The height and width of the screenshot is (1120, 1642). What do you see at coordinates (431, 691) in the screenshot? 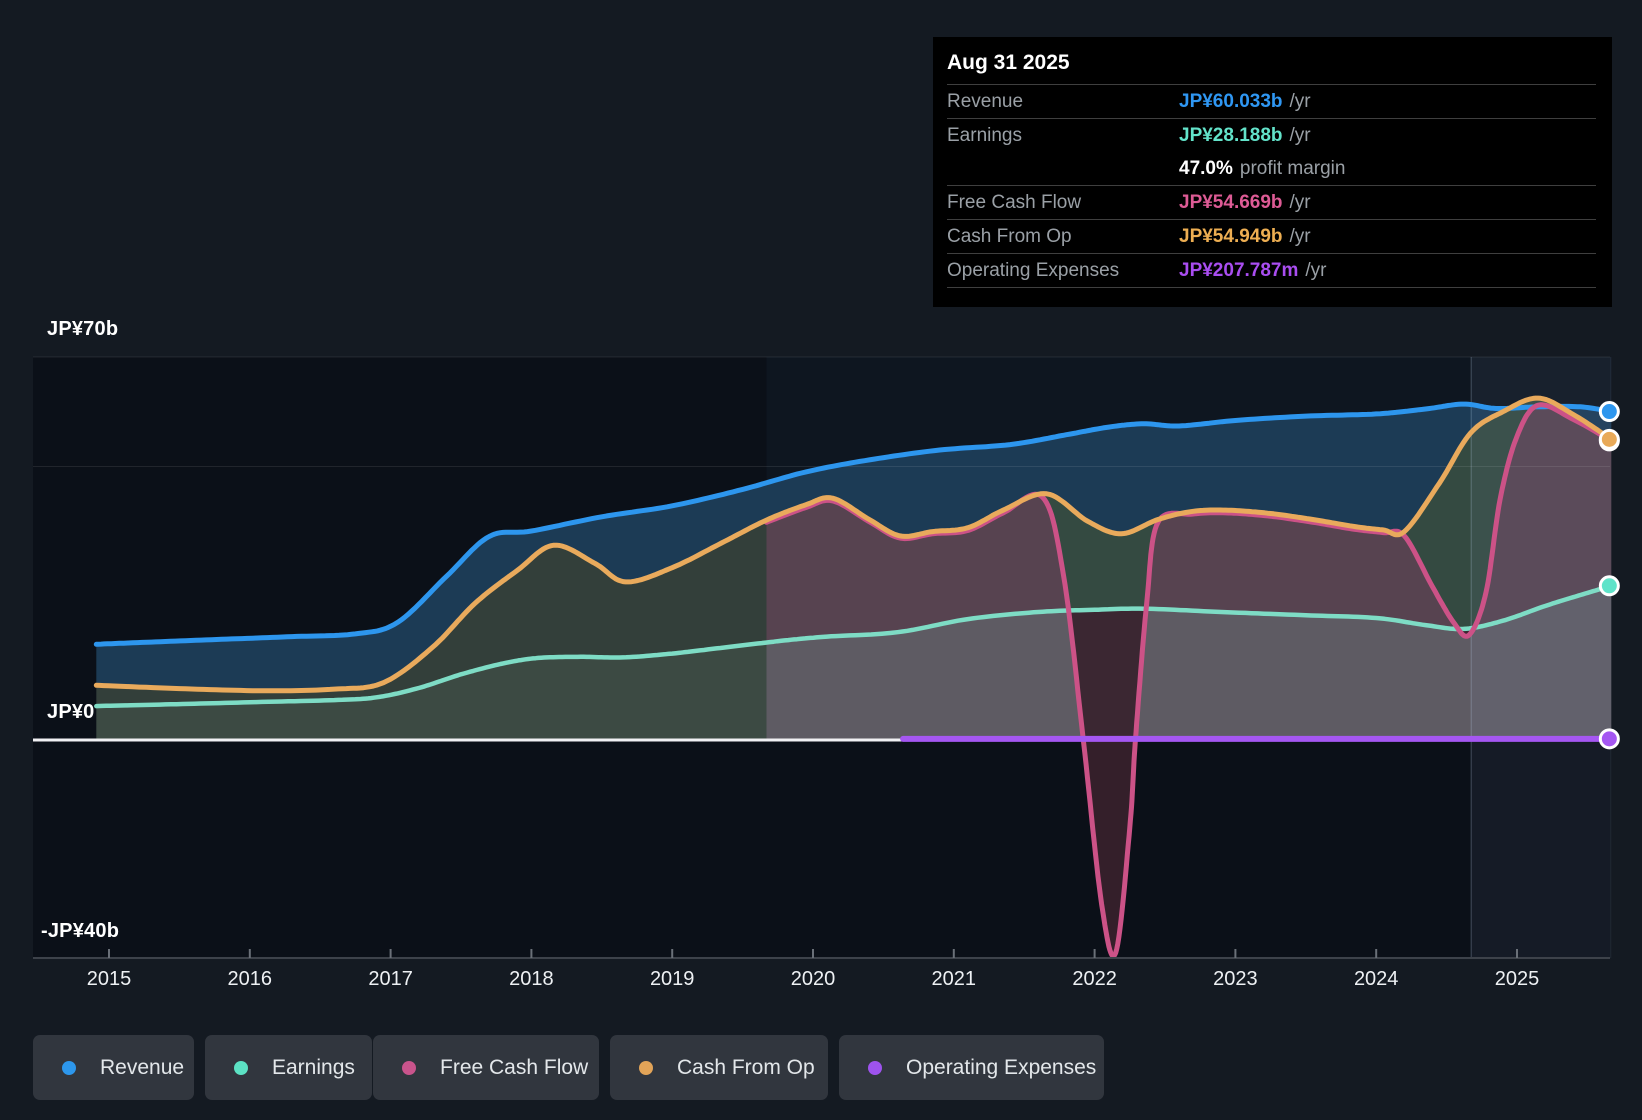
I see `earnings-area-past` at bounding box center [431, 691].